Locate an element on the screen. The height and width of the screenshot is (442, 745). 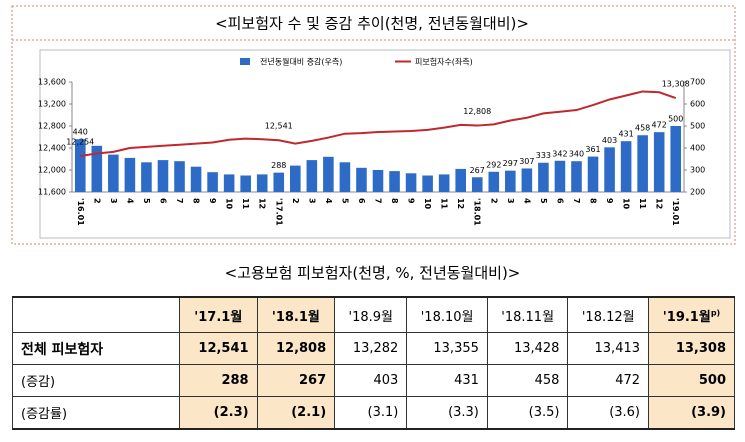
header-cell: '17.1월 is located at coordinates (218, 314).